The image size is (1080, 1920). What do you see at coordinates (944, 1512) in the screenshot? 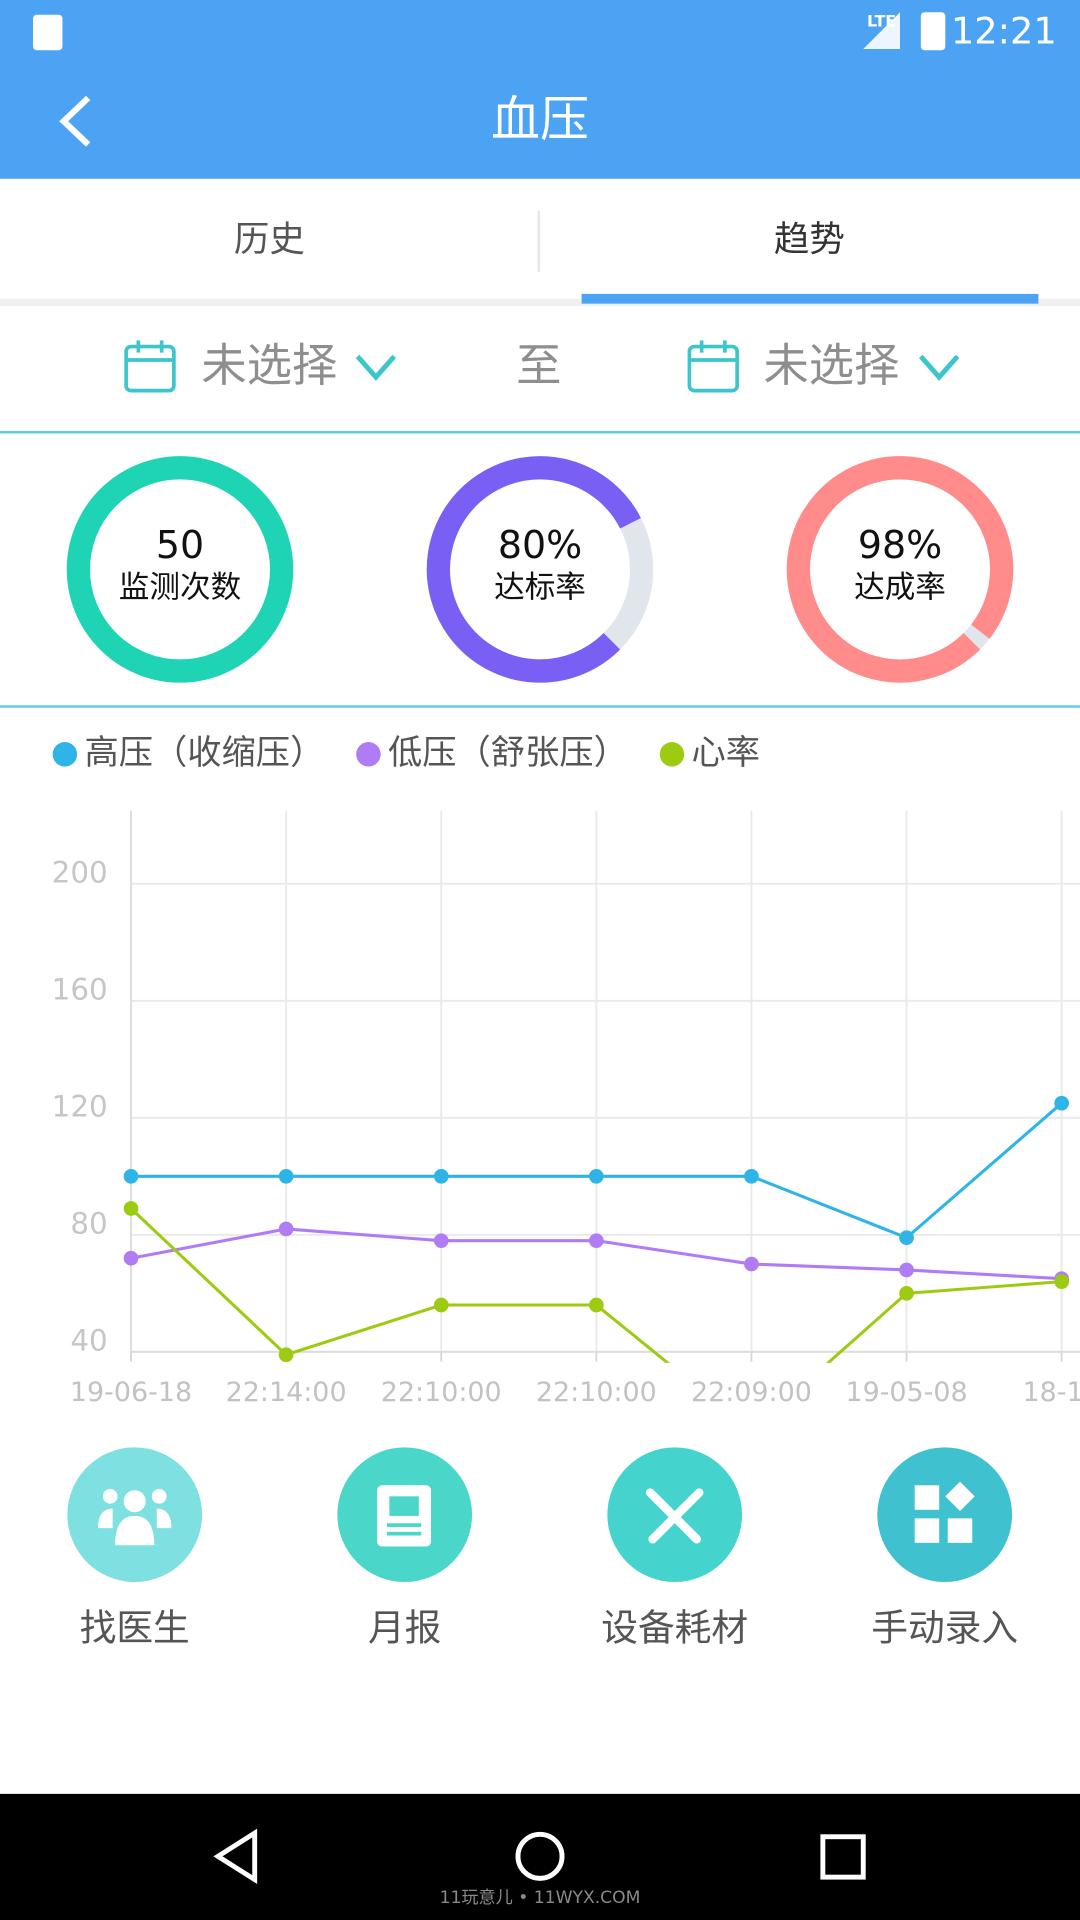
I see `grid-icon` at bounding box center [944, 1512].